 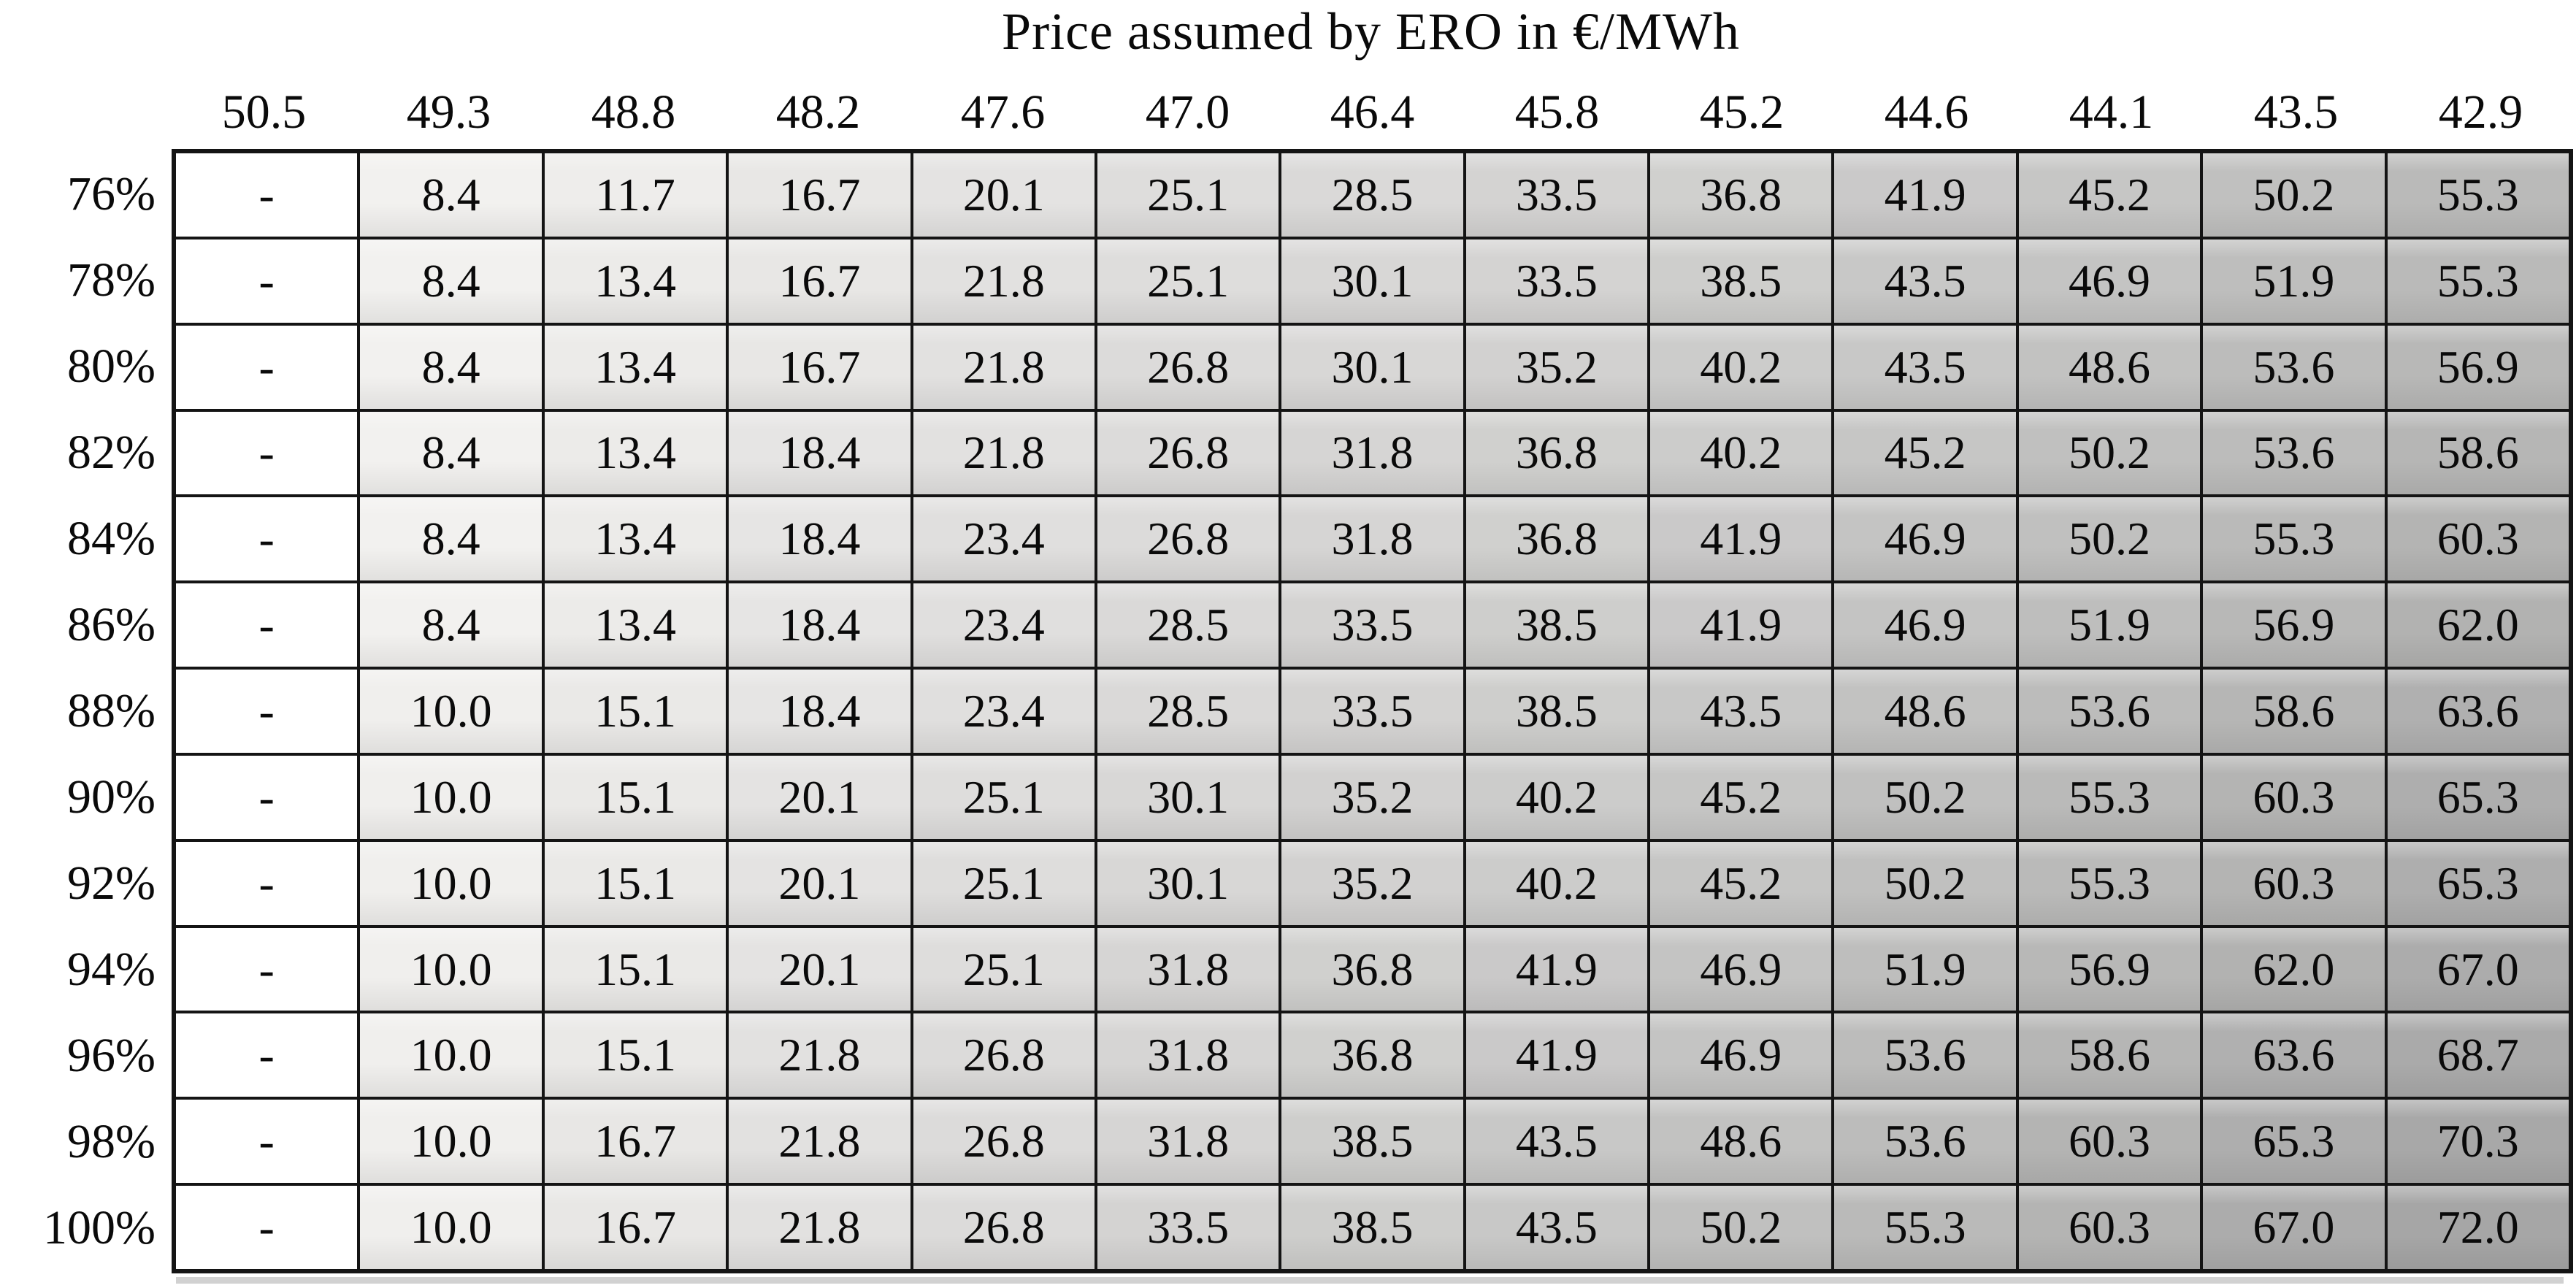 What do you see at coordinates (264, 112) in the screenshot?
I see `column-header: 50.5` at bounding box center [264, 112].